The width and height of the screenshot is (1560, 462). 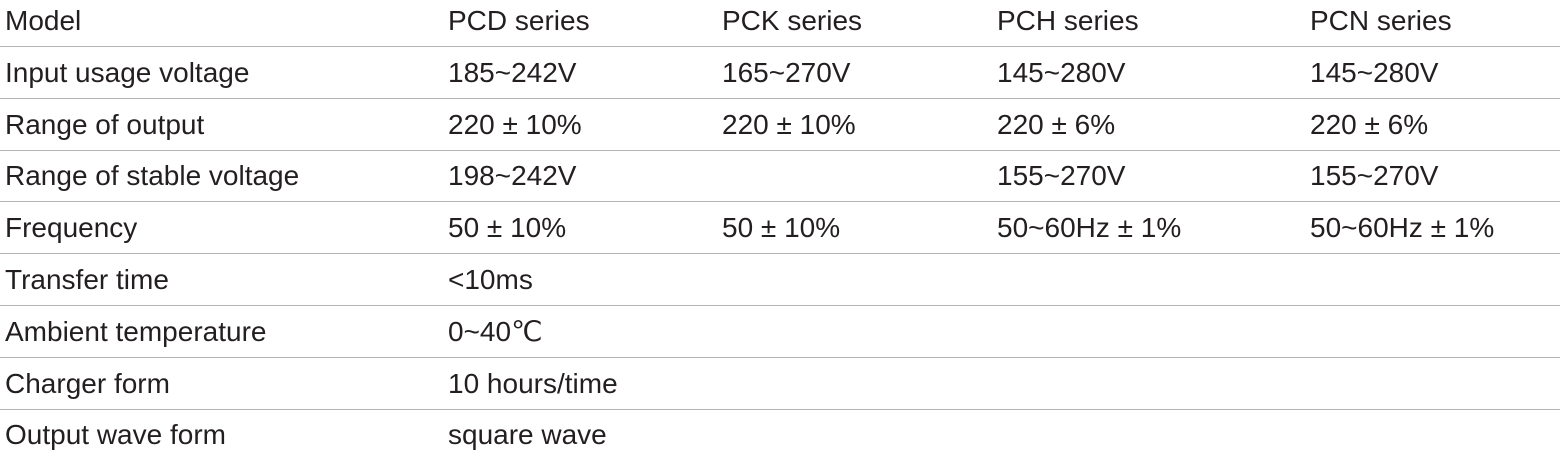 I want to click on row-label: Charger form, so click(x=87, y=383).